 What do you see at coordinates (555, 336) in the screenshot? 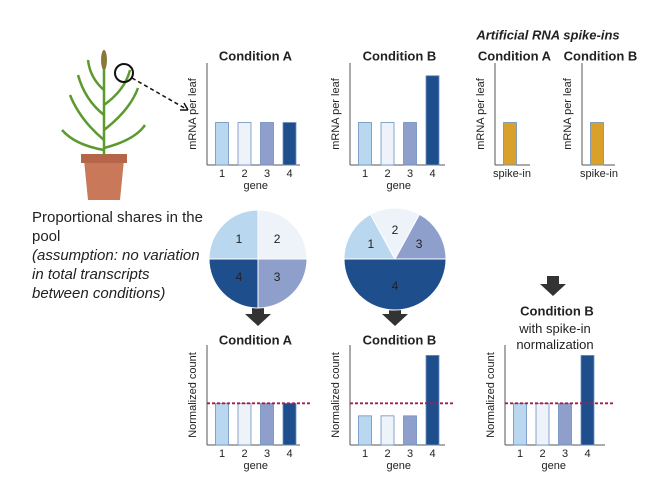
I see `subtitle: with spike-in normalization` at bounding box center [555, 336].